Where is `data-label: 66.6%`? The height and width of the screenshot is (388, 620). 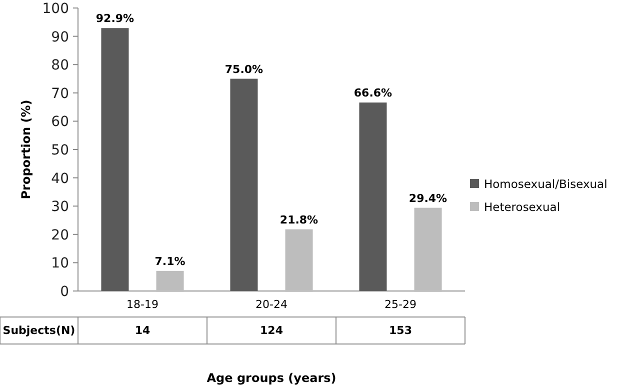 data-label: 66.6% is located at coordinates (373, 93).